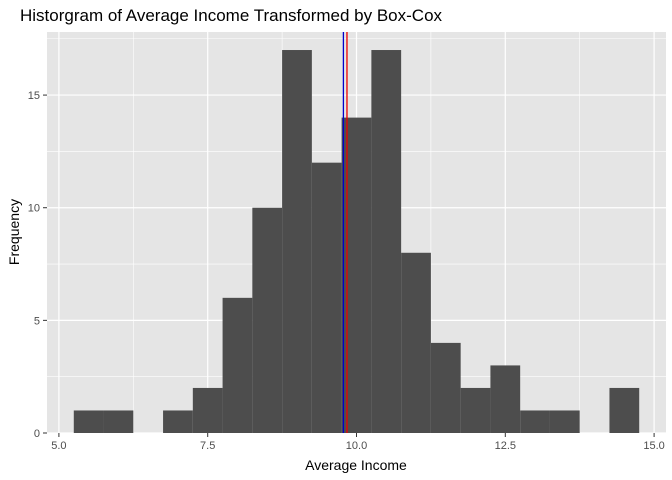 Image resolution: width=672 pixels, height=480 pixels. I want to click on y-tick-label: 10, so click(34, 209).